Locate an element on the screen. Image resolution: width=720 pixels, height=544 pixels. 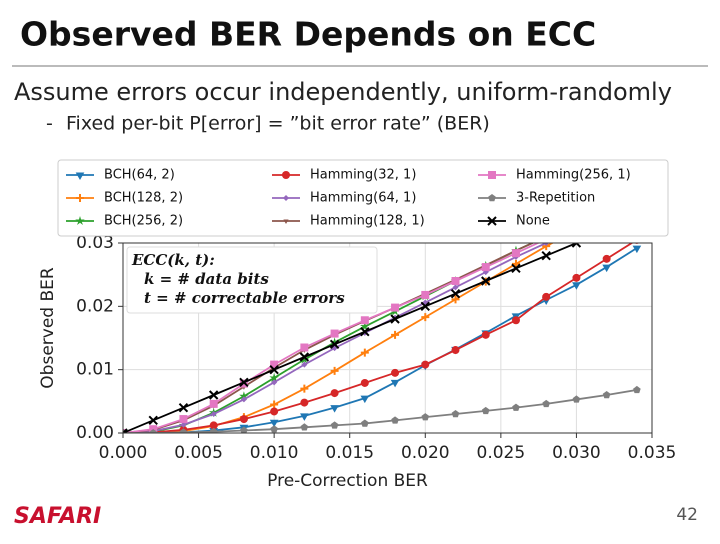
x-tick-label: 0.020 is located at coordinates (425, 453).